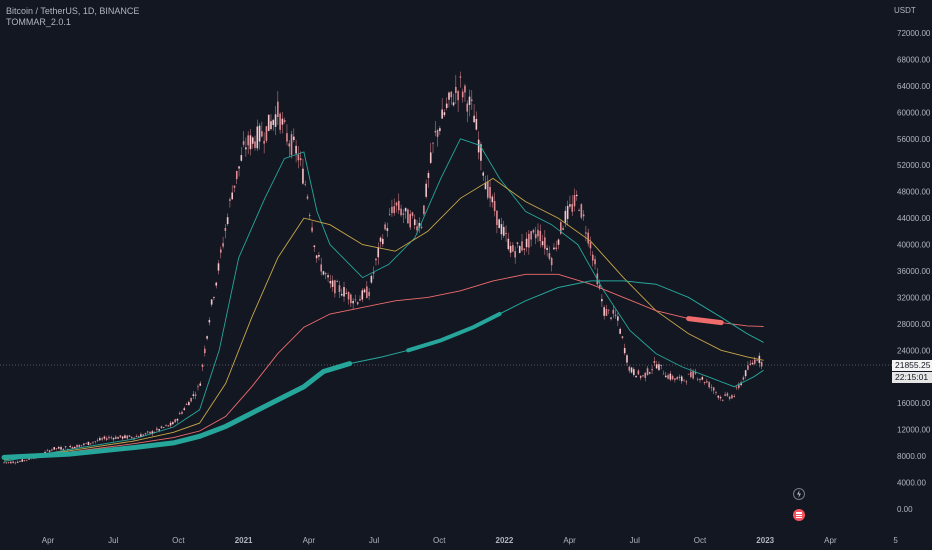 This screenshot has width=932, height=550. I want to click on long-term-trend-line, so click(177, 410).